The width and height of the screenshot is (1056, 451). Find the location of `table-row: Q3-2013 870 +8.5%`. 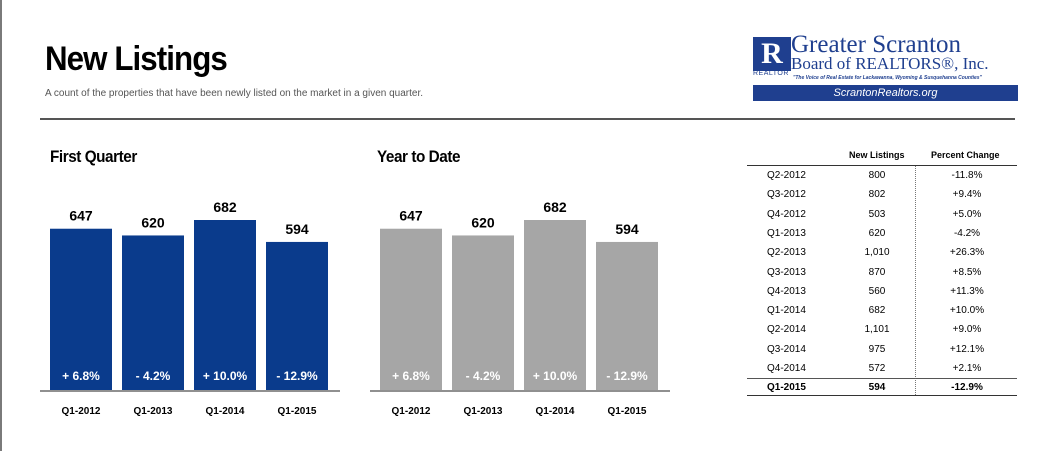

table-row: Q3-2013 870 +8.5% is located at coordinates (882, 273).